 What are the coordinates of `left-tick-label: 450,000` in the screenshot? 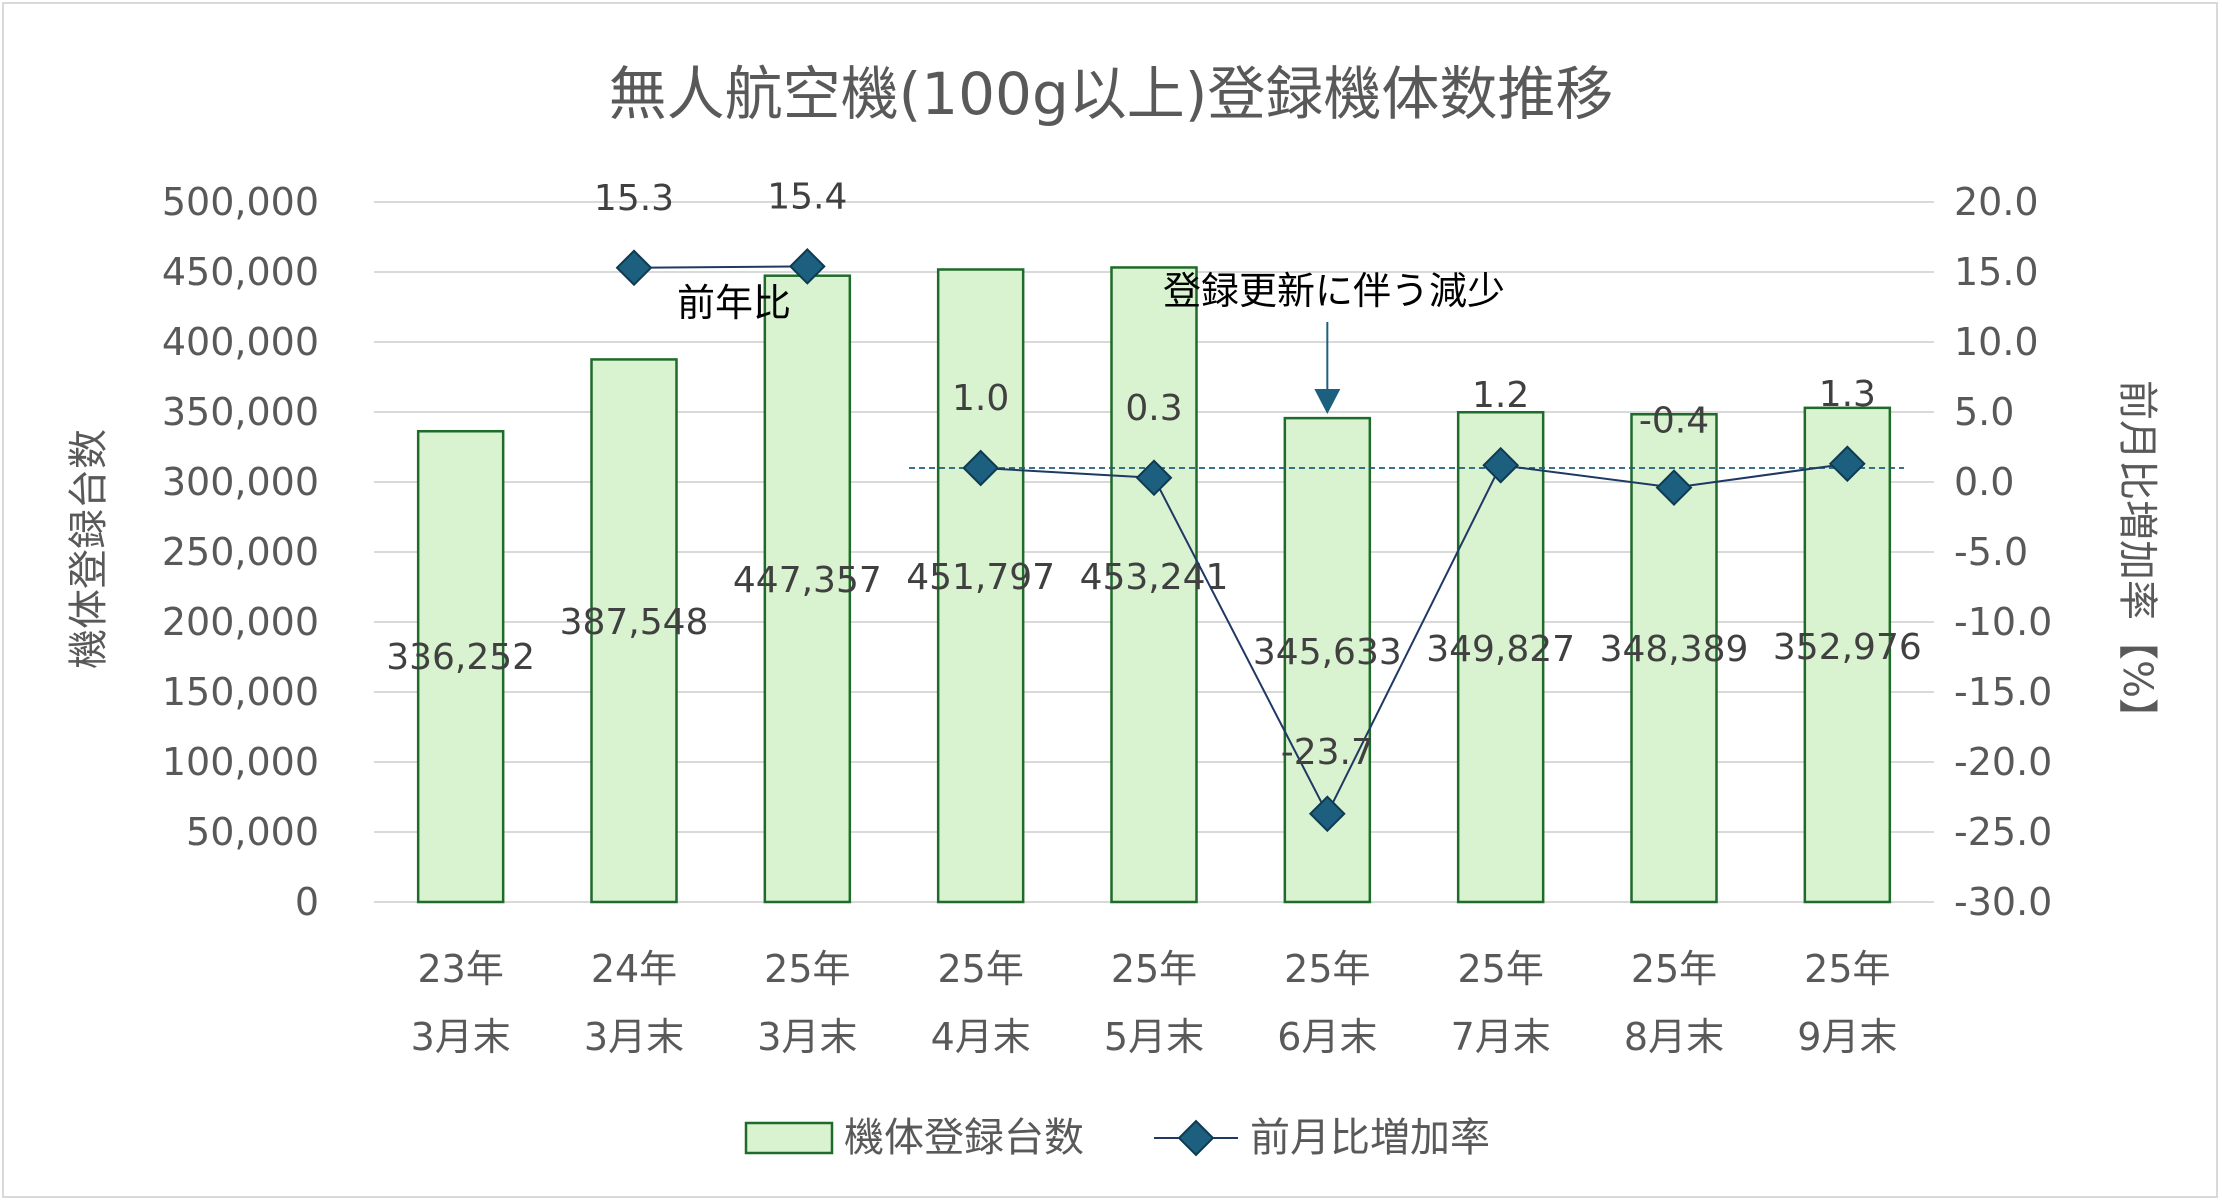 It's located at (240, 272).